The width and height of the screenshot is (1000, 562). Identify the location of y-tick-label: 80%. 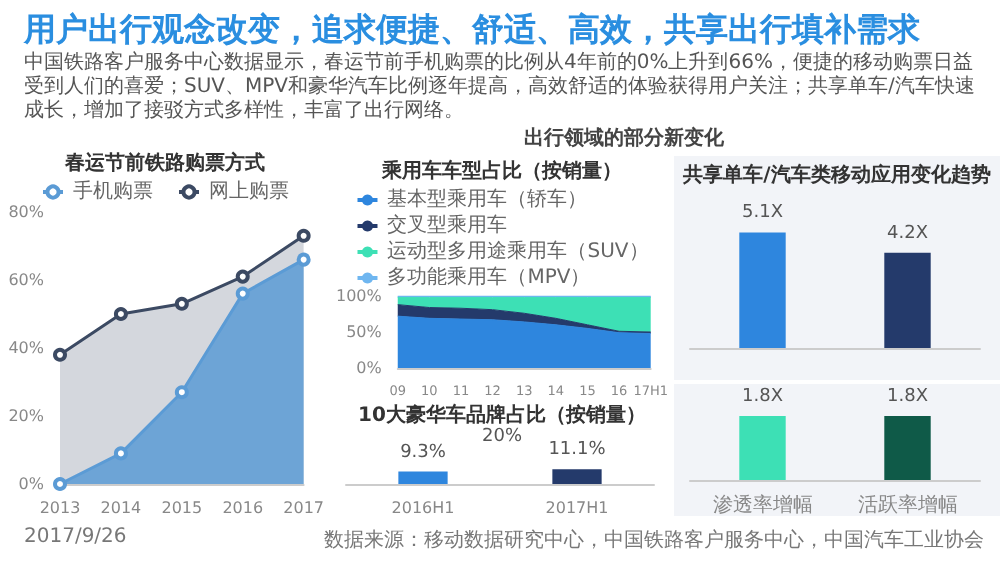
(26, 212).